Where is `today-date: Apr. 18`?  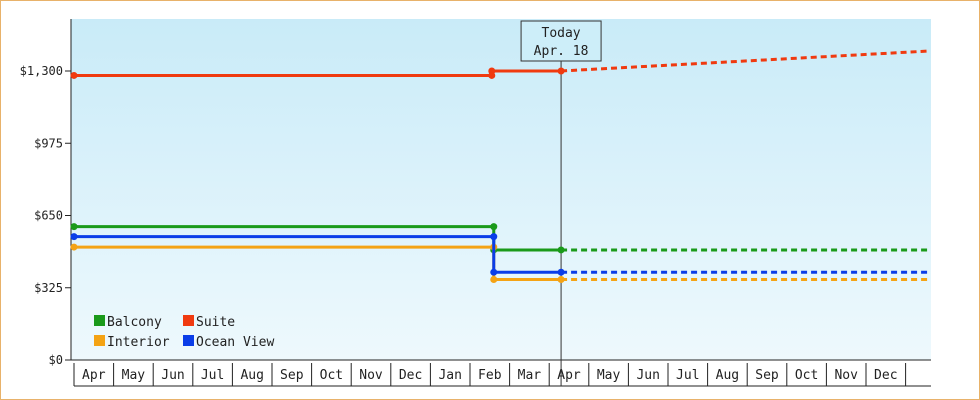 today-date: Apr. 18 is located at coordinates (561, 51).